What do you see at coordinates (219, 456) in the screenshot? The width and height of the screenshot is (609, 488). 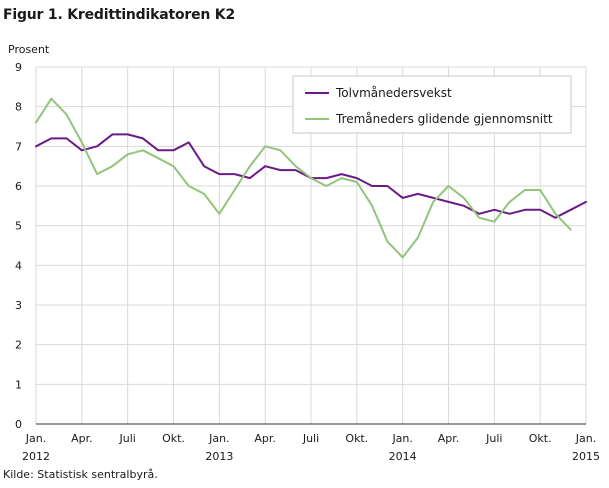 I see `x-tick-label-year: 2013` at bounding box center [219, 456].